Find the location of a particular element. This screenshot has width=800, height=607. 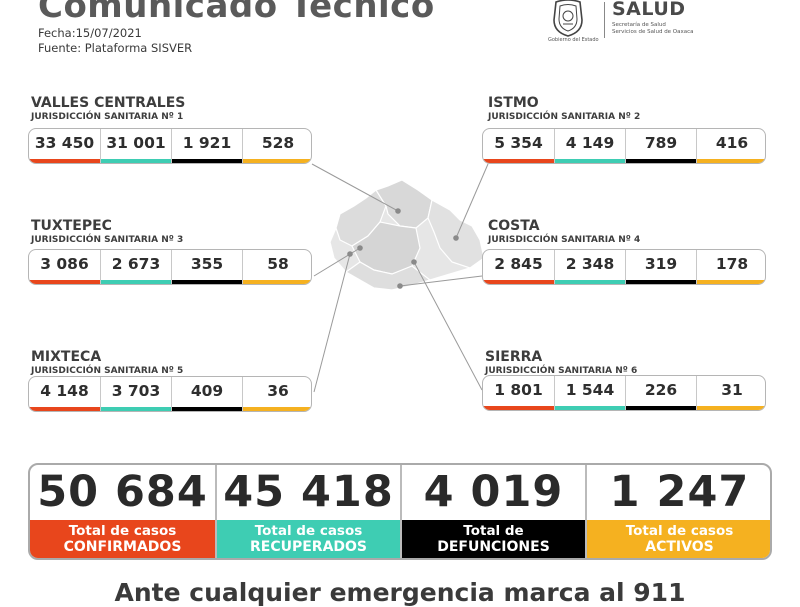

deaths-cell: 355 is located at coordinates (206, 267).